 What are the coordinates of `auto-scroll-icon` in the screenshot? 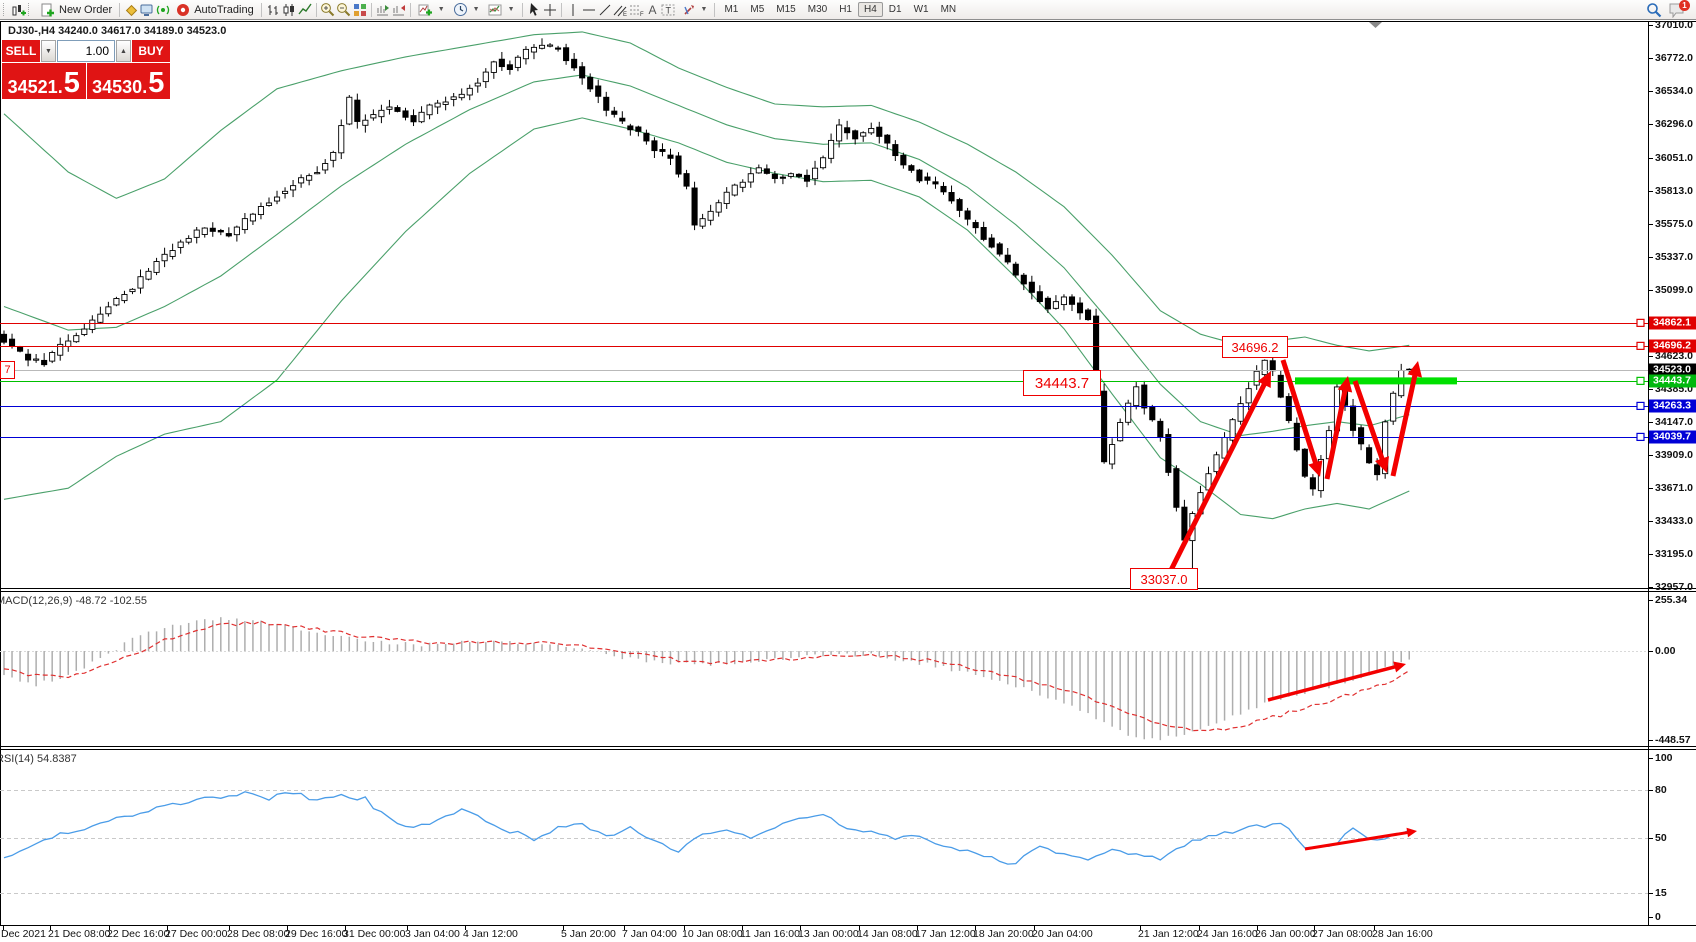 It's located at (383, 10).